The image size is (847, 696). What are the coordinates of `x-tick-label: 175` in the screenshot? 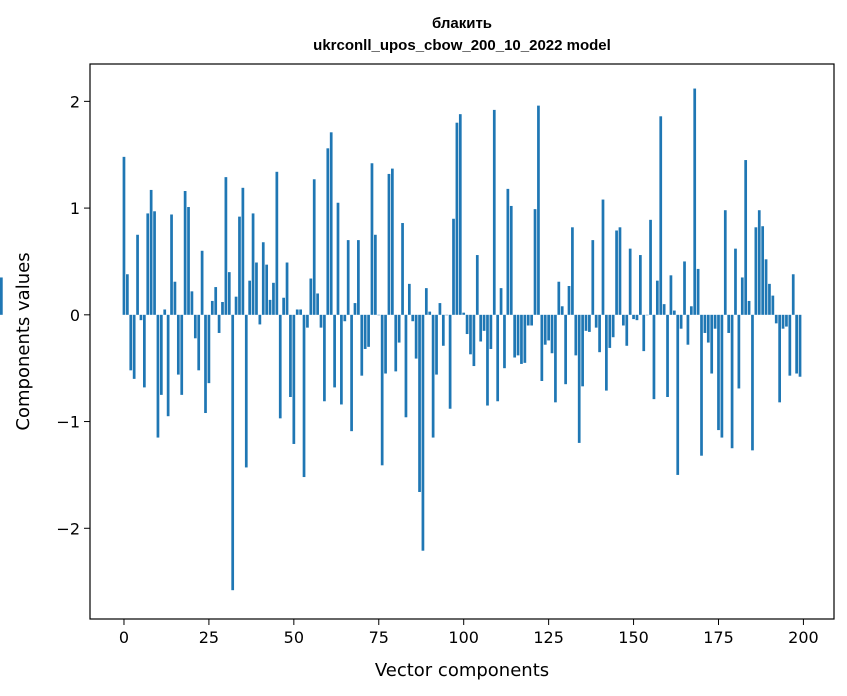 It's located at (718, 637).